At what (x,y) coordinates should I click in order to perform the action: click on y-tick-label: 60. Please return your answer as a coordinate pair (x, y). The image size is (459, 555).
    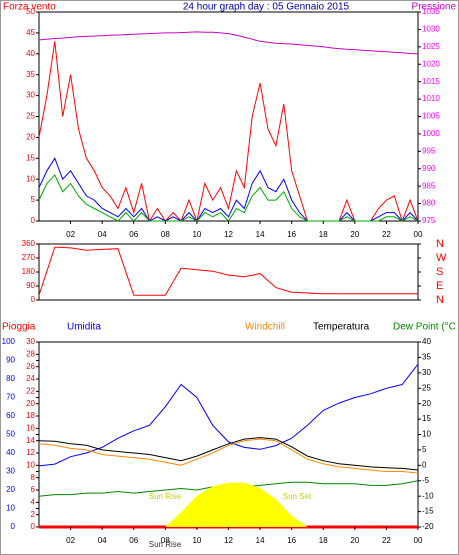
    Looking at the image, I should click on (10, 415).